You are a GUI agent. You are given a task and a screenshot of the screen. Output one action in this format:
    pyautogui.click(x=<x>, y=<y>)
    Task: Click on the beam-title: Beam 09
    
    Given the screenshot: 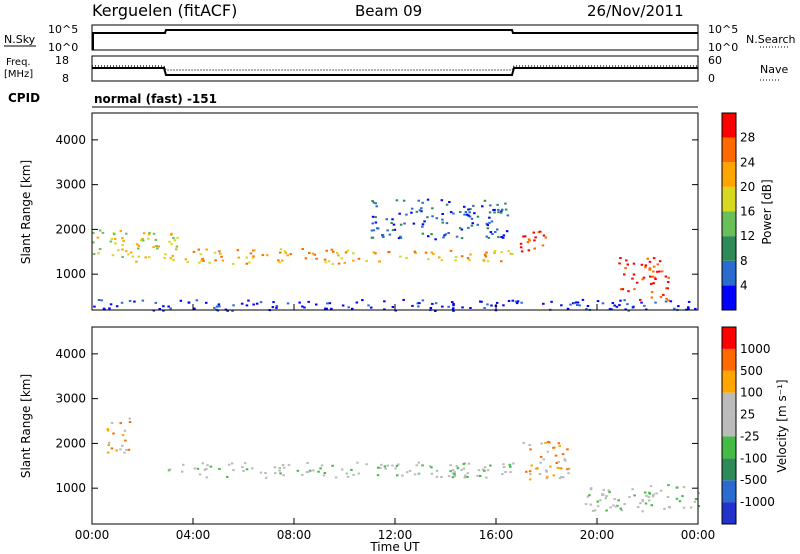 What is the action you would take?
    pyautogui.click(x=388, y=11)
    